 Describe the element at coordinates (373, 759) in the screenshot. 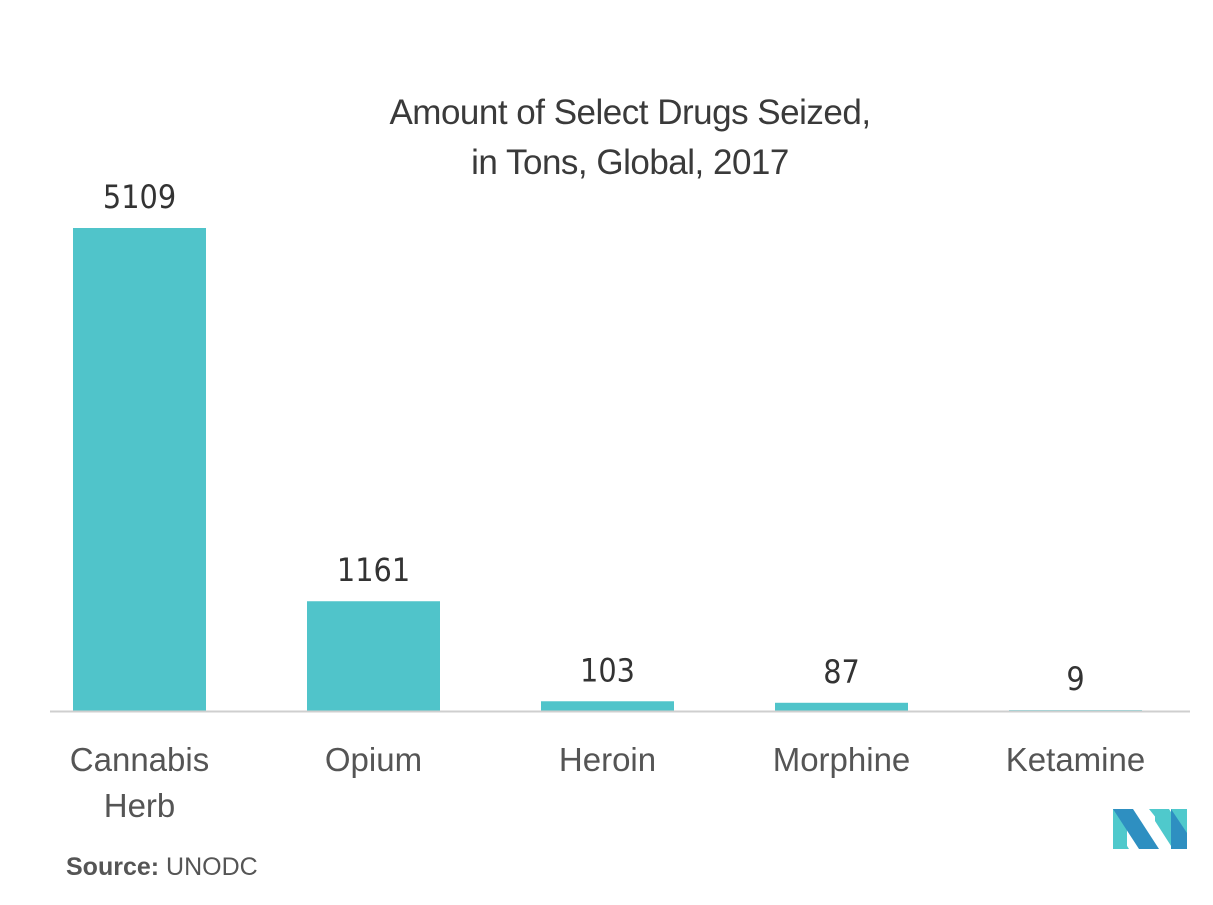

I see `tick-label: Opium` at that location.